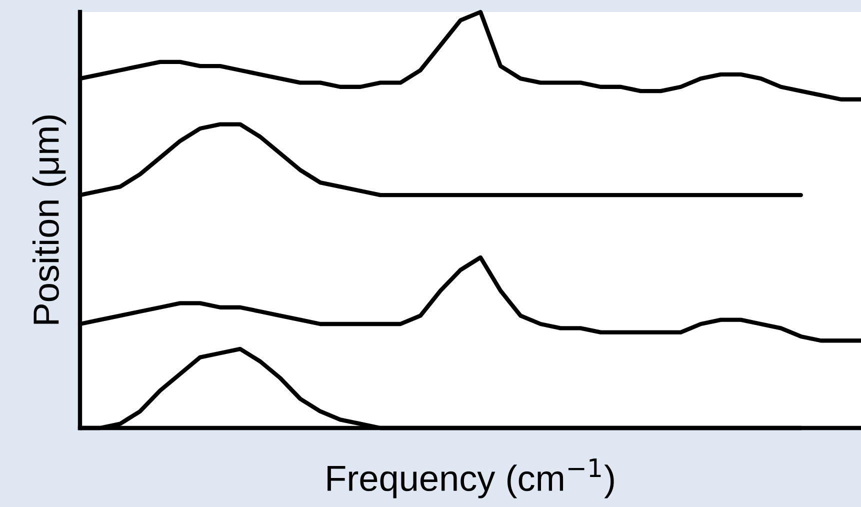 Image resolution: width=861 pixels, height=507 pixels. I want to click on x-axis-title: Frequency (cm$^{−1}$), so click(471, 478).